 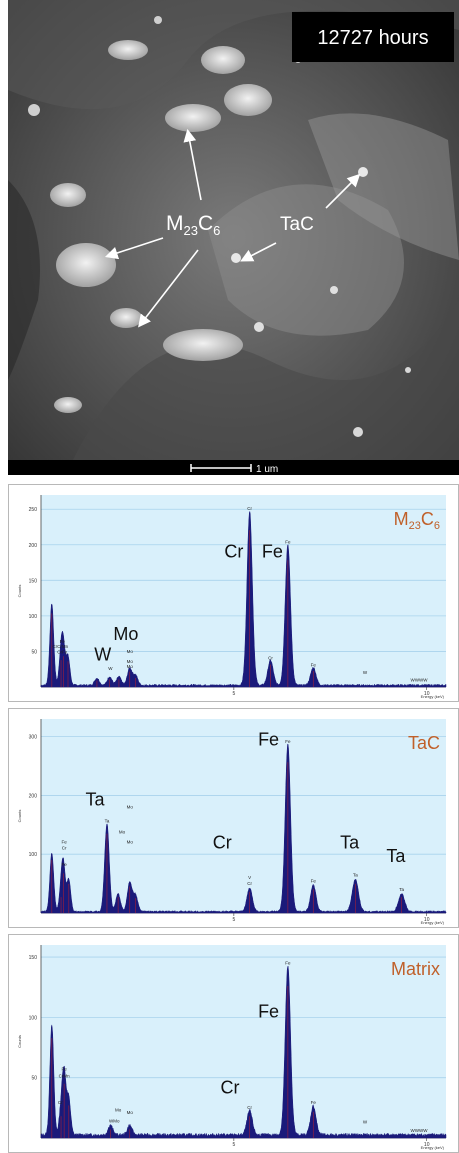 I want to click on arrow-m23c6-top, so click(x=192, y=164).